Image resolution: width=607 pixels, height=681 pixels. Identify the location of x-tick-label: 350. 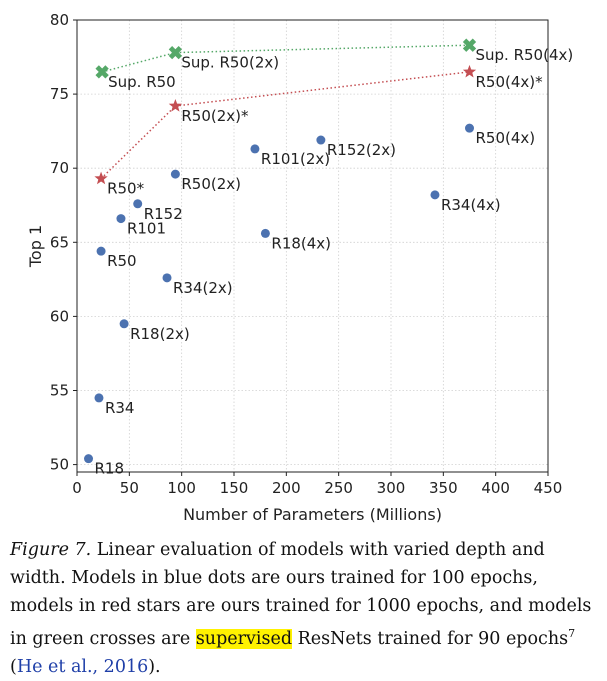
(443, 488).